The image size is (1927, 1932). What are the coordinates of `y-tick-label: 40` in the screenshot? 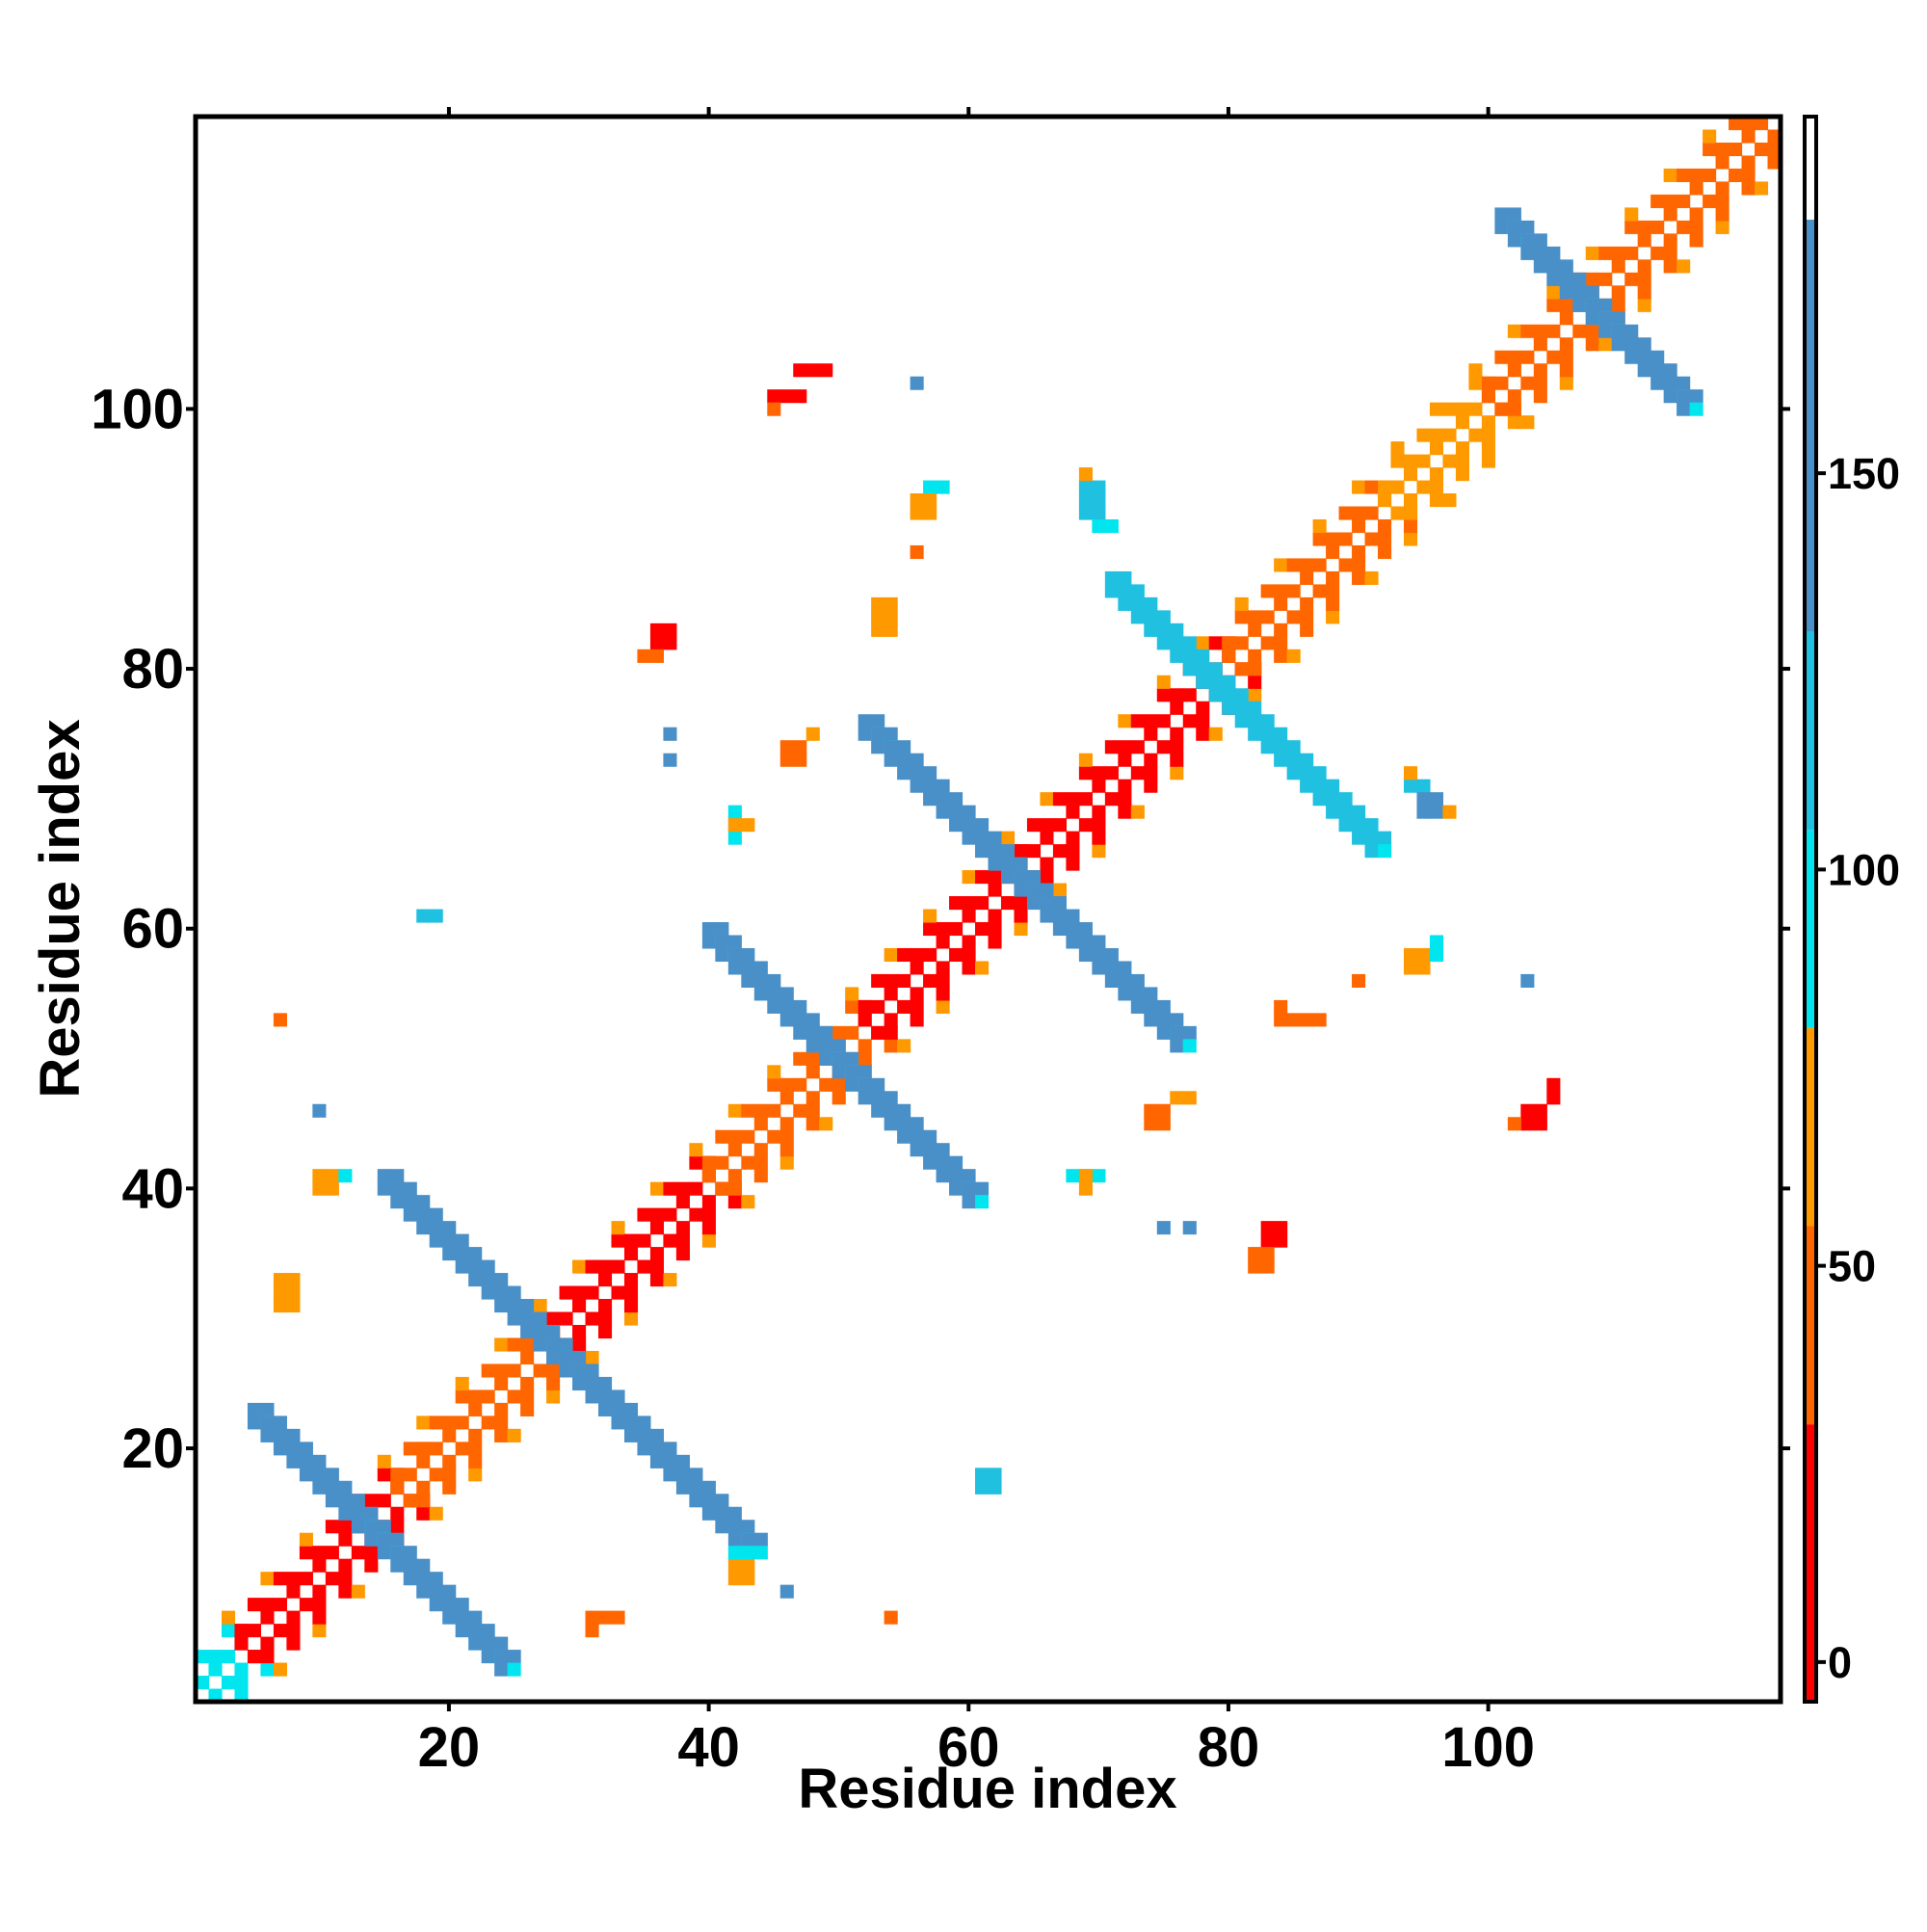 It's located at (152, 1188).